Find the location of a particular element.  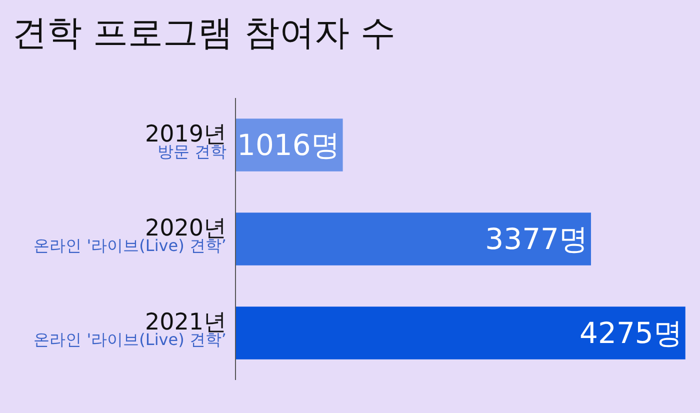

data-label: 4275명 is located at coordinates (631, 333).